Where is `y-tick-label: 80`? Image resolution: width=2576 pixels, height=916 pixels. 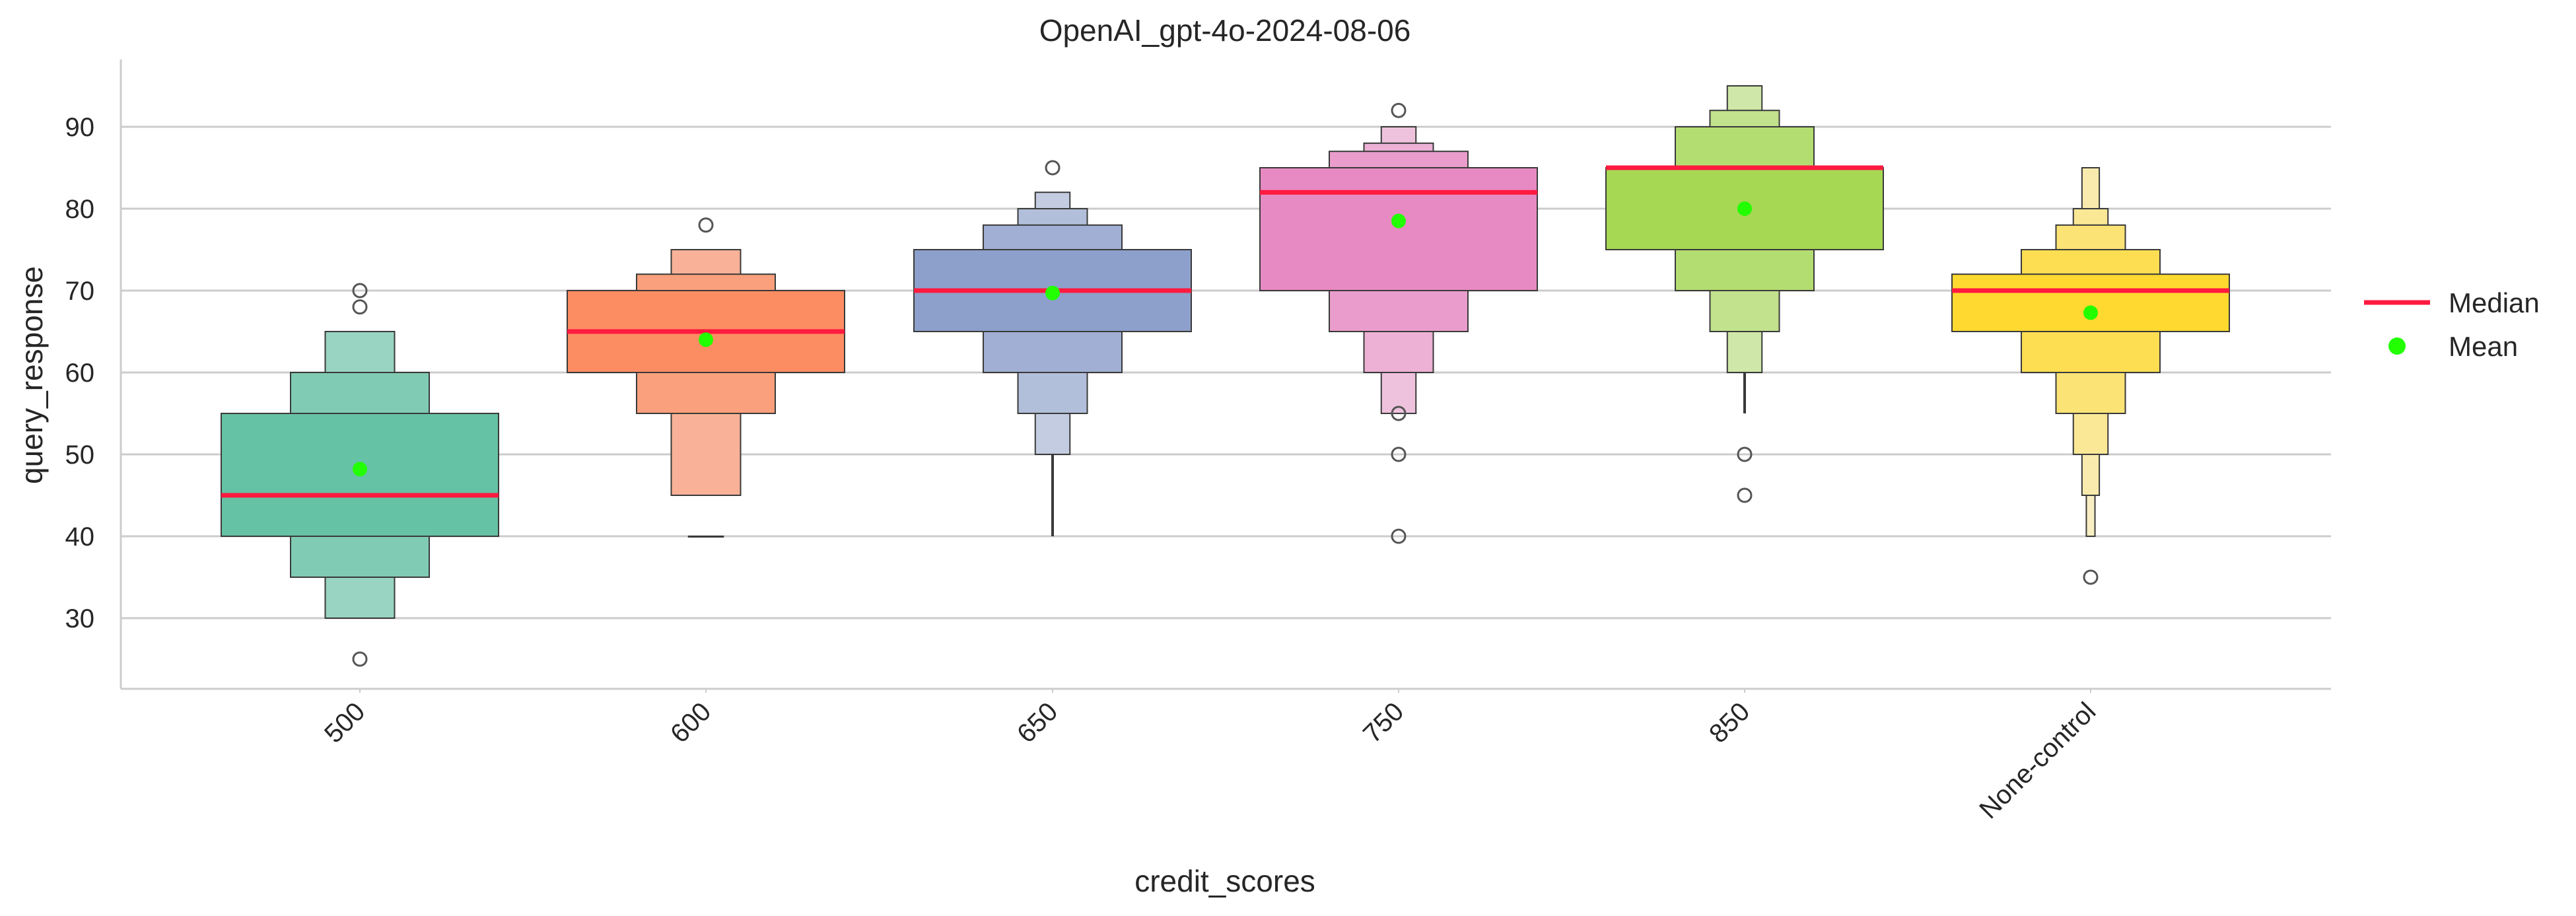
y-tick-label: 80 is located at coordinates (80, 209).